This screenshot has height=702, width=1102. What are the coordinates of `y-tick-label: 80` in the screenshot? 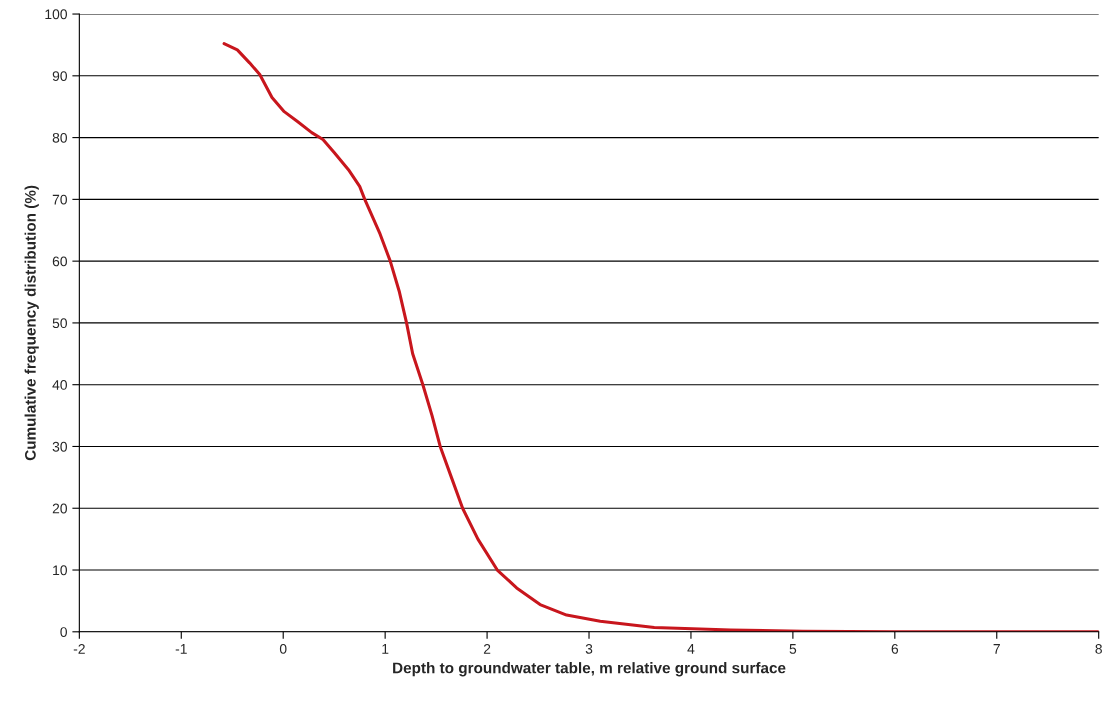 It's located at (59, 137).